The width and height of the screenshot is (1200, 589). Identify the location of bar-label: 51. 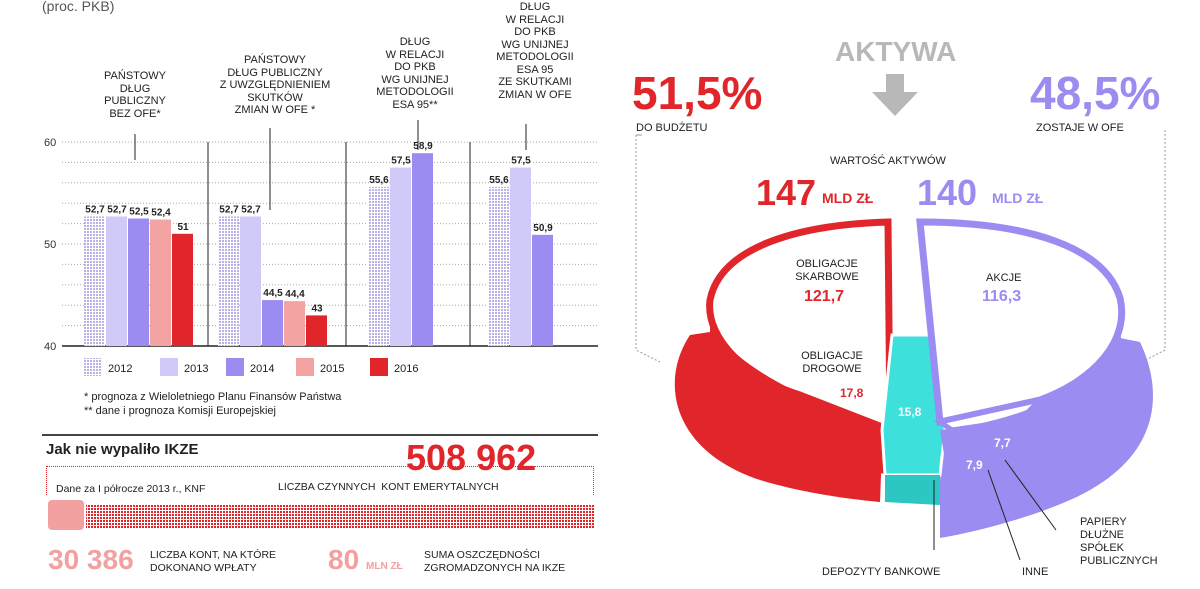
(183, 227).